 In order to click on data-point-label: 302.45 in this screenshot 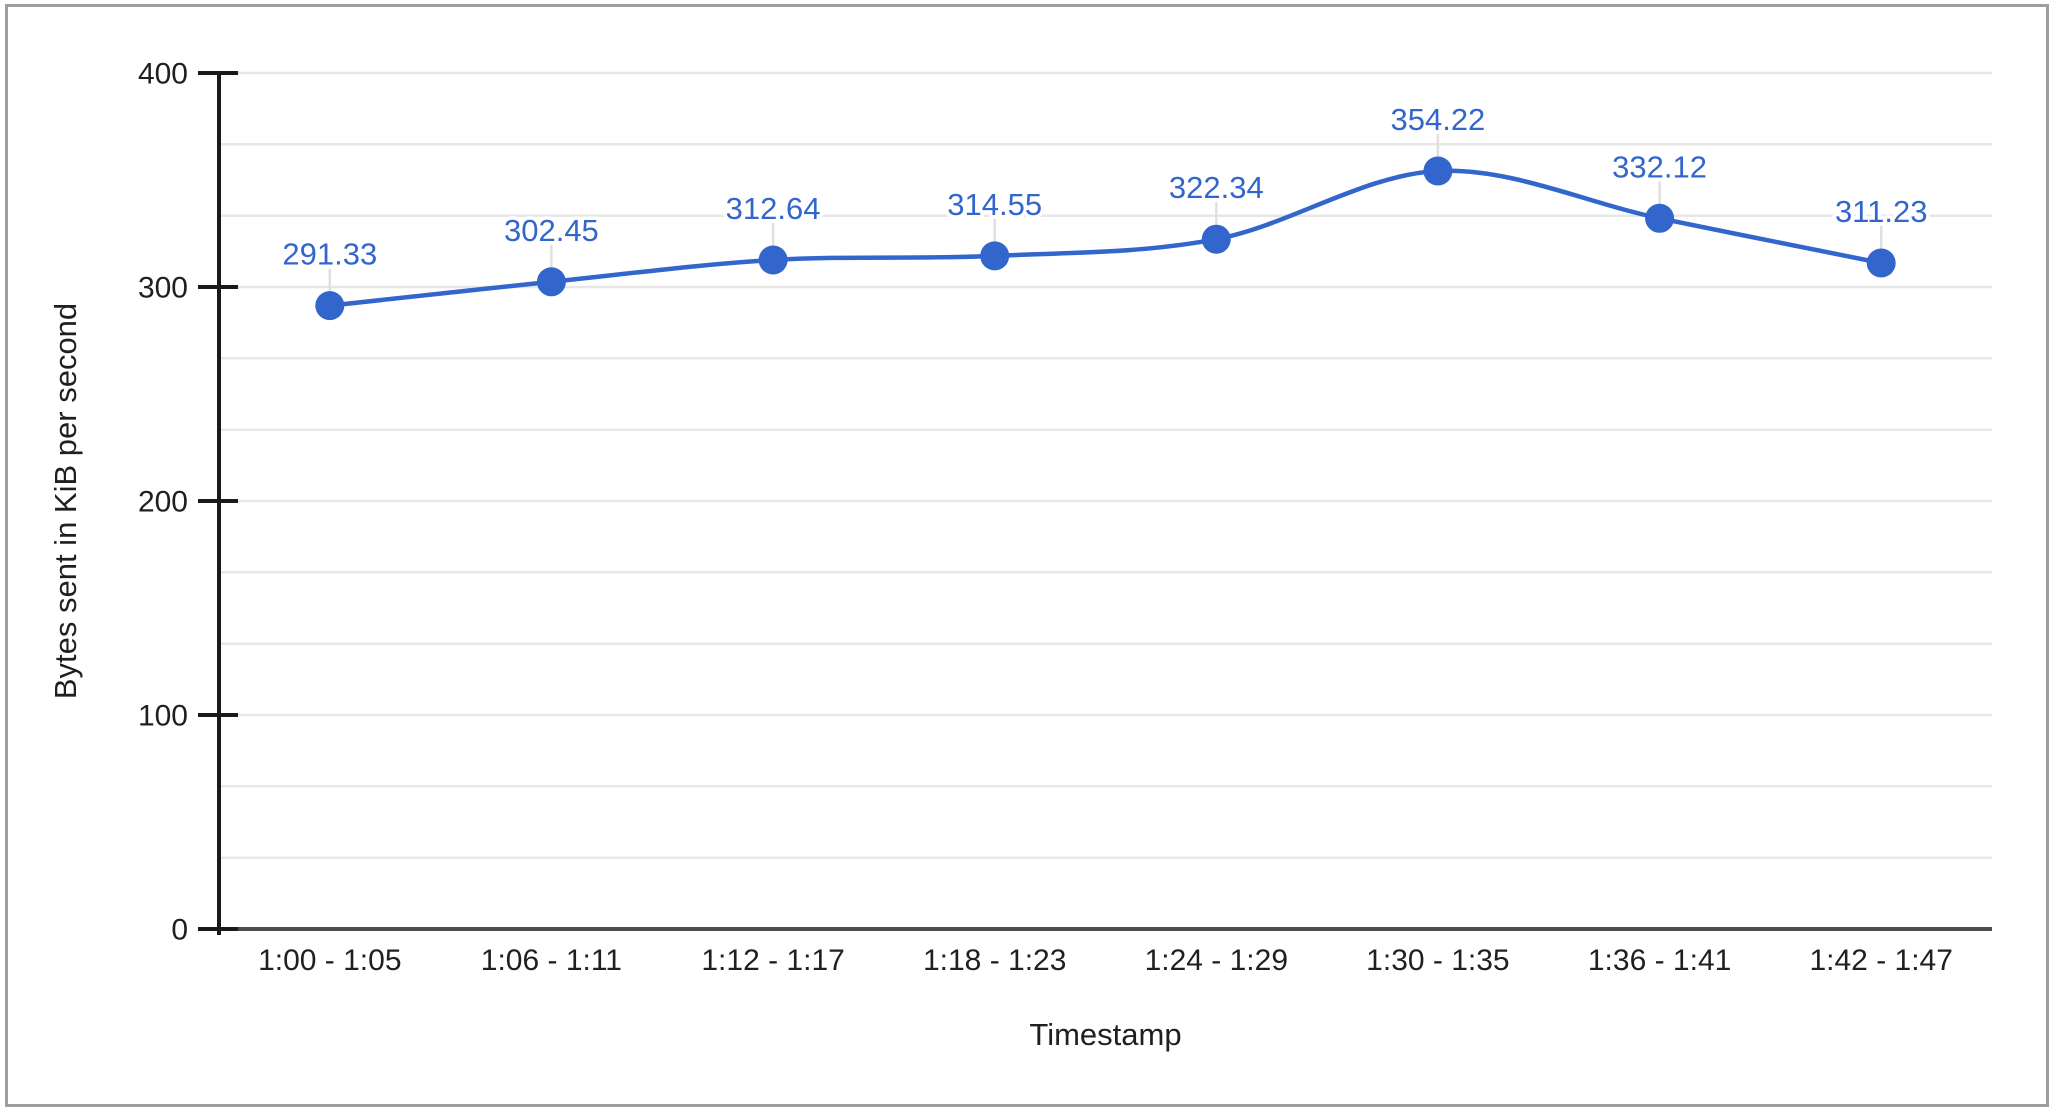, I will do `click(551, 230)`.